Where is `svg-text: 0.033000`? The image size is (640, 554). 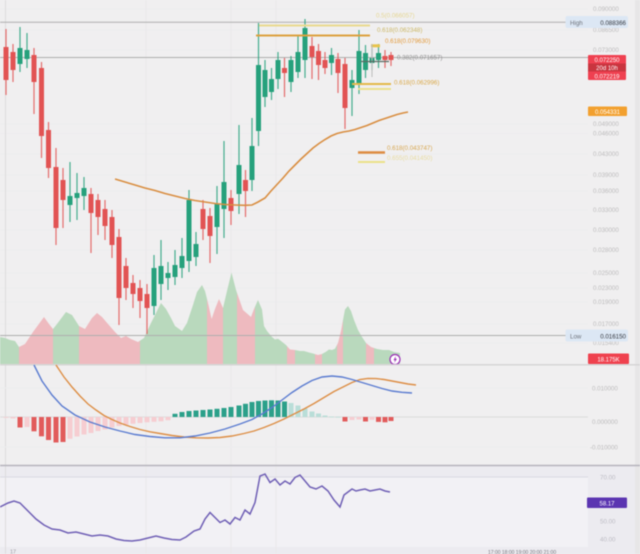
svg-text: 0.033000 is located at coordinates (606, 210).